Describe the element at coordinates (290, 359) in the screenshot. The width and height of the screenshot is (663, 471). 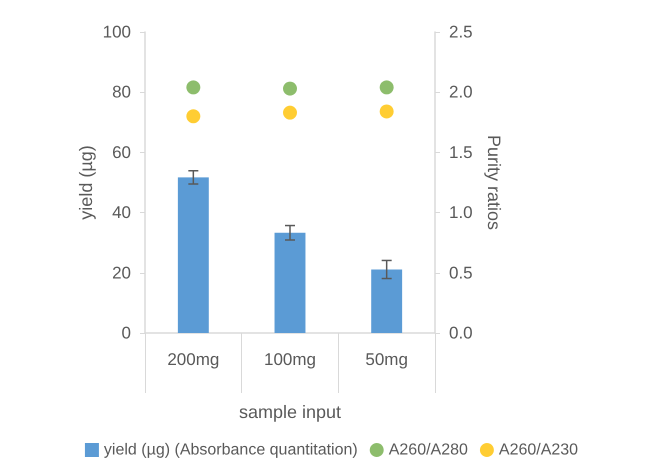
I see `x-tick-label: 100mg` at that location.